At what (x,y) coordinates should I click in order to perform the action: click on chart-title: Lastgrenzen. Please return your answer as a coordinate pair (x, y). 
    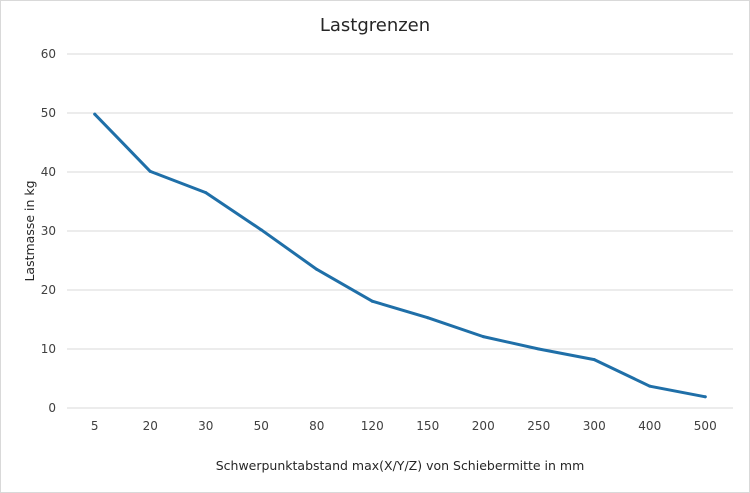
    Looking at the image, I should click on (375, 25).